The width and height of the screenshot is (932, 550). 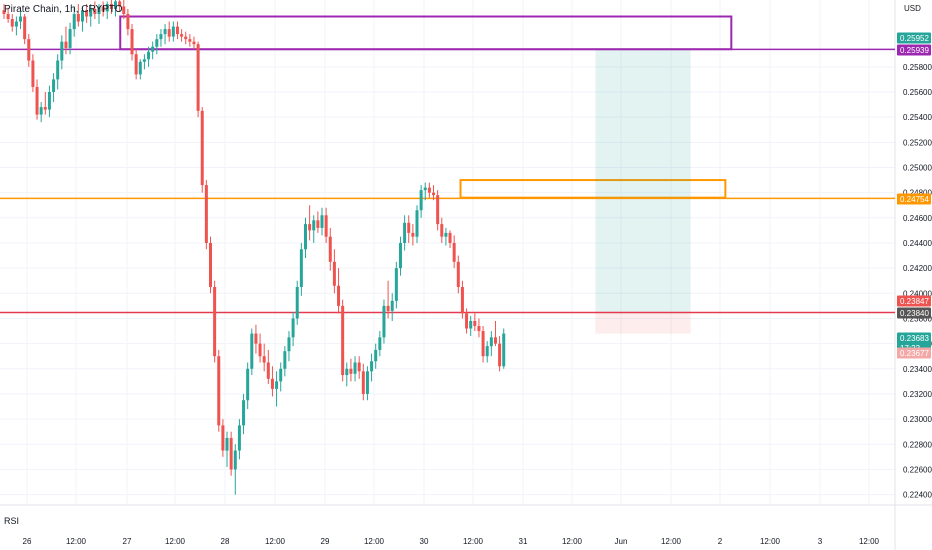 What do you see at coordinates (912, 8) in the screenshot?
I see `currency-label: USD` at bounding box center [912, 8].